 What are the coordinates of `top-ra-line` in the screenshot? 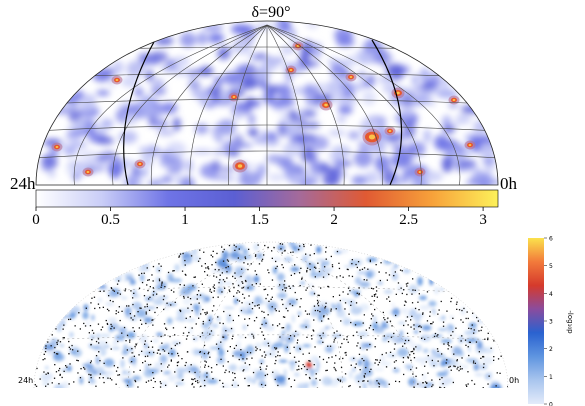 It's located at (209, 104).